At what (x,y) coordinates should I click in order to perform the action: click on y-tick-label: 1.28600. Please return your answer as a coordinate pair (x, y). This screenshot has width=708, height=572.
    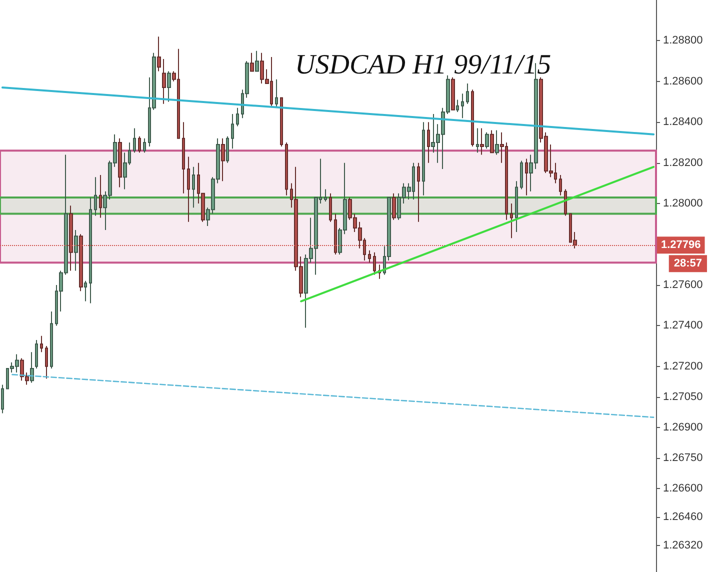
    Looking at the image, I should click on (683, 81).